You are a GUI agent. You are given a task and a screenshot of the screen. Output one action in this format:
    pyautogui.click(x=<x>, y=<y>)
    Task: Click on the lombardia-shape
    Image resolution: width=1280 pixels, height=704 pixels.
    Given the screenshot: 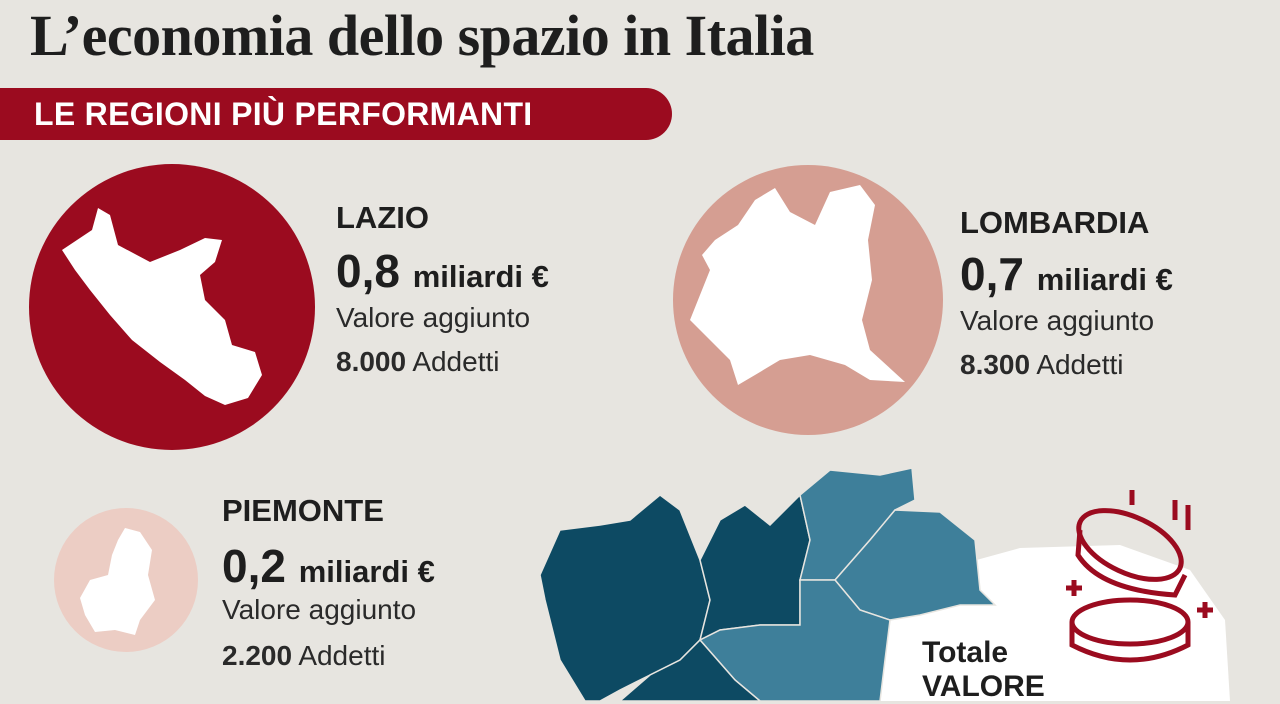 What is the action you would take?
    pyautogui.click(x=797, y=285)
    